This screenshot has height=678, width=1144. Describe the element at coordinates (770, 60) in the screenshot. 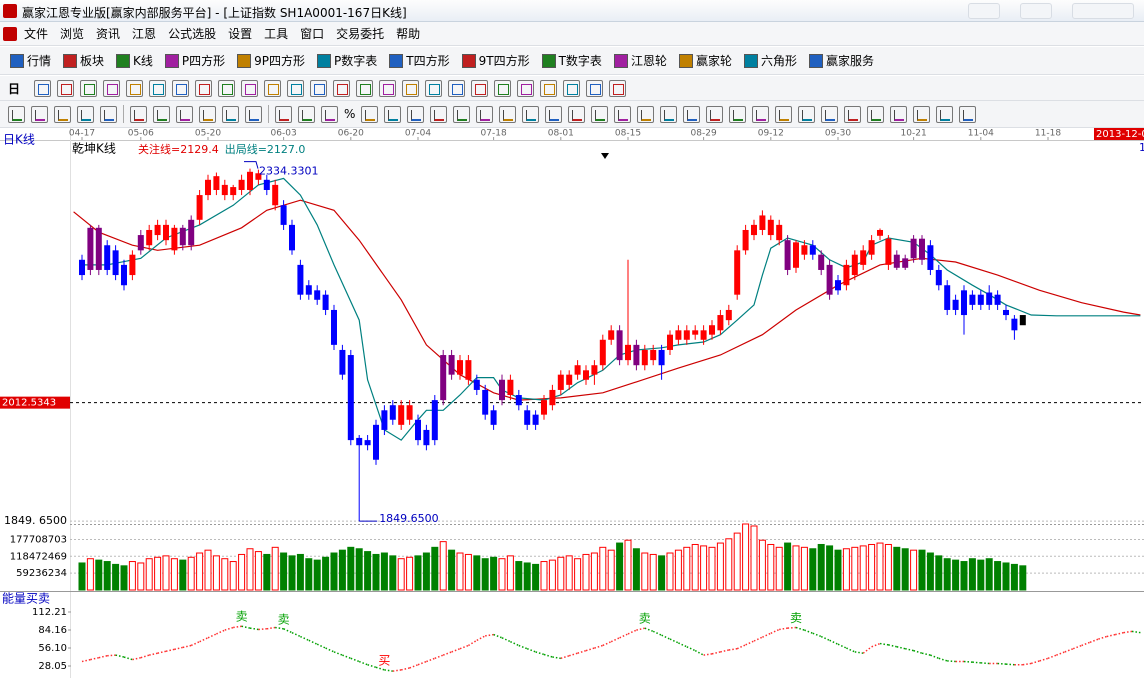

I see `toolbar-button: 六角形` at that location.